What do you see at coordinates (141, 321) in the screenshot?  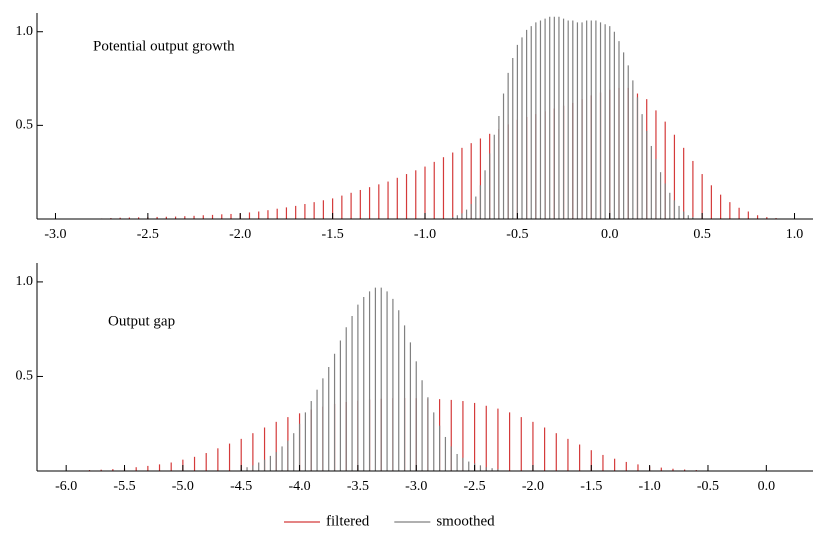 I see `panel-label: Output gap` at bounding box center [141, 321].